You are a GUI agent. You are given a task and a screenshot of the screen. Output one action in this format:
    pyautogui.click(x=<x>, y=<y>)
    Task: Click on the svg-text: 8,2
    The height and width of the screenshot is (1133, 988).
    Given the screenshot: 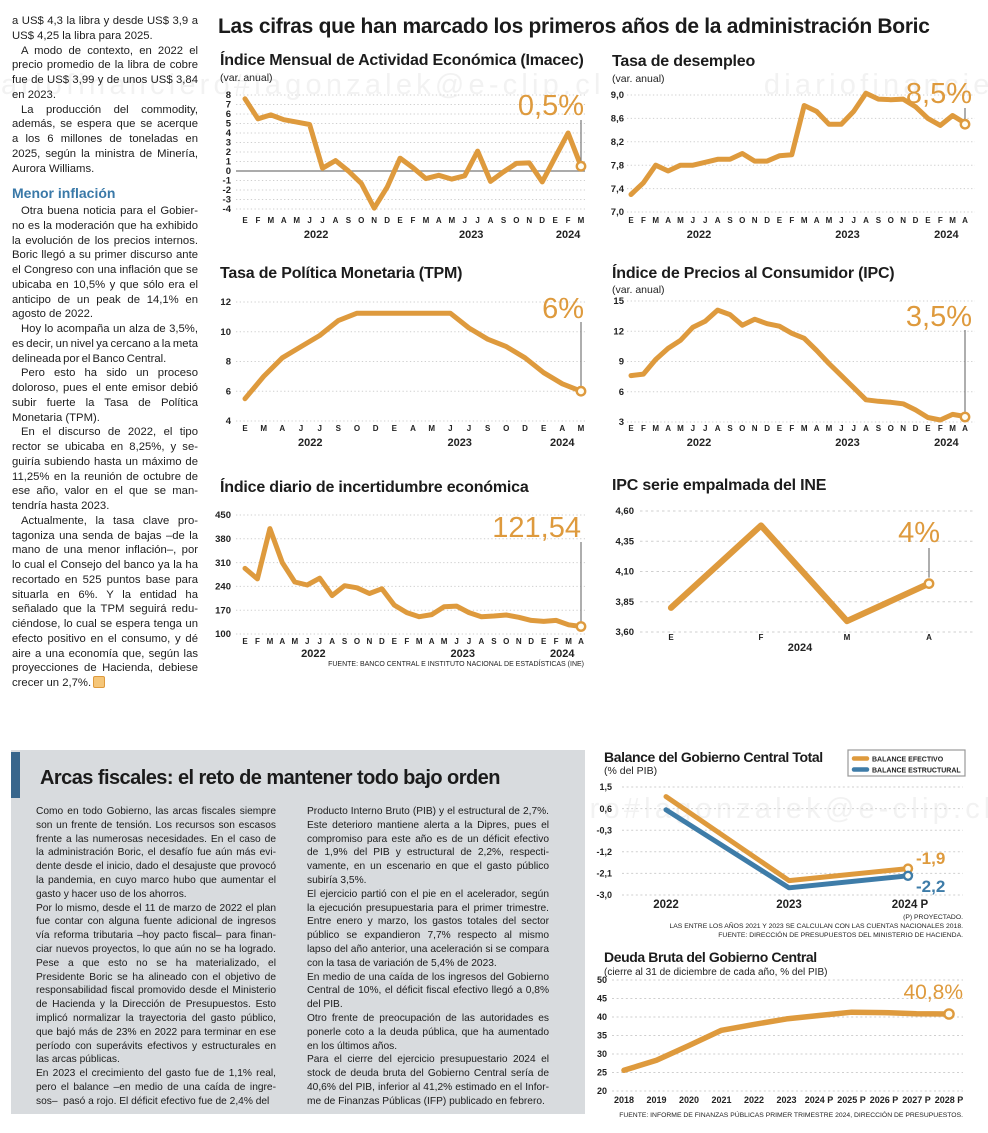 What is the action you would take?
    pyautogui.click(x=617, y=142)
    